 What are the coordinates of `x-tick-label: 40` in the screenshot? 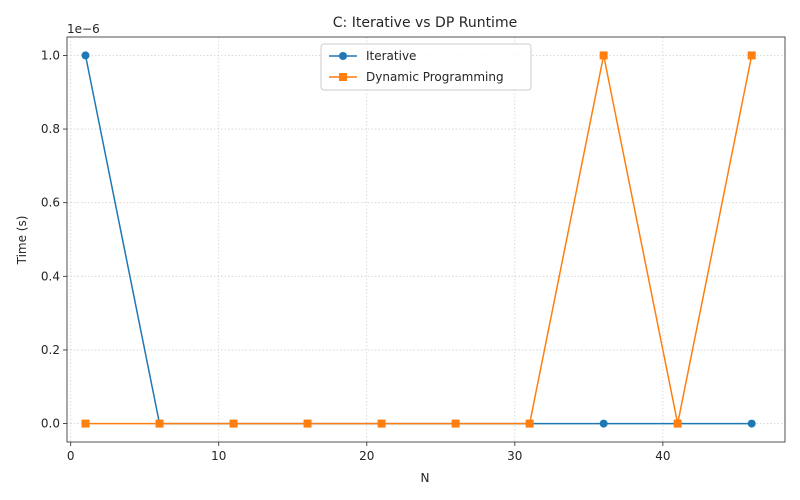 It's located at (662, 456).